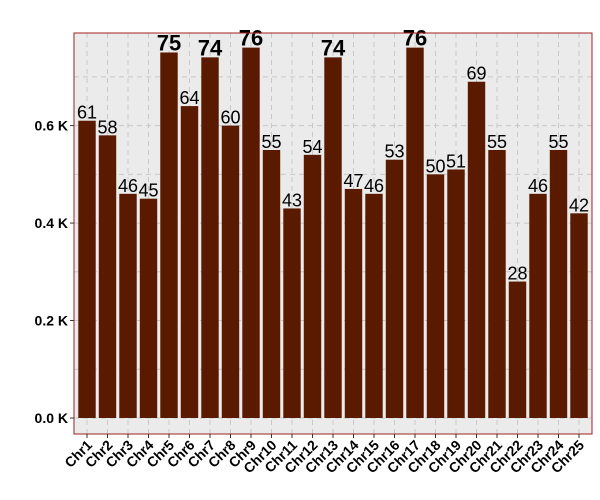 The height and width of the screenshot is (500, 600). Describe the element at coordinates (87, 113) in the screenshot. I see `data-label: 61` at that location.